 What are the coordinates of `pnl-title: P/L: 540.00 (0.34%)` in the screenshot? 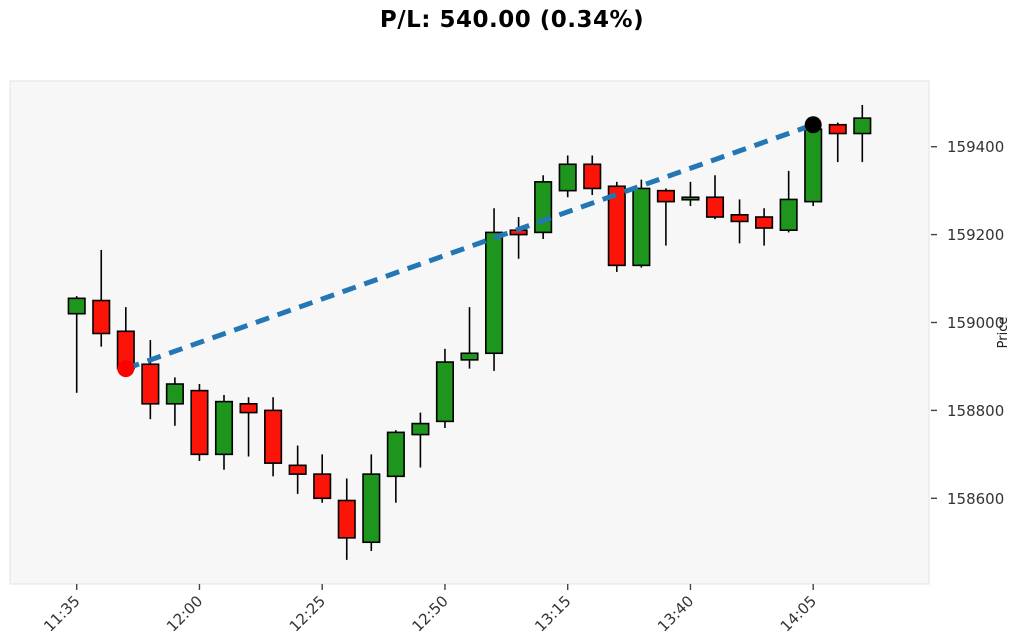 It's located at (512, 20).